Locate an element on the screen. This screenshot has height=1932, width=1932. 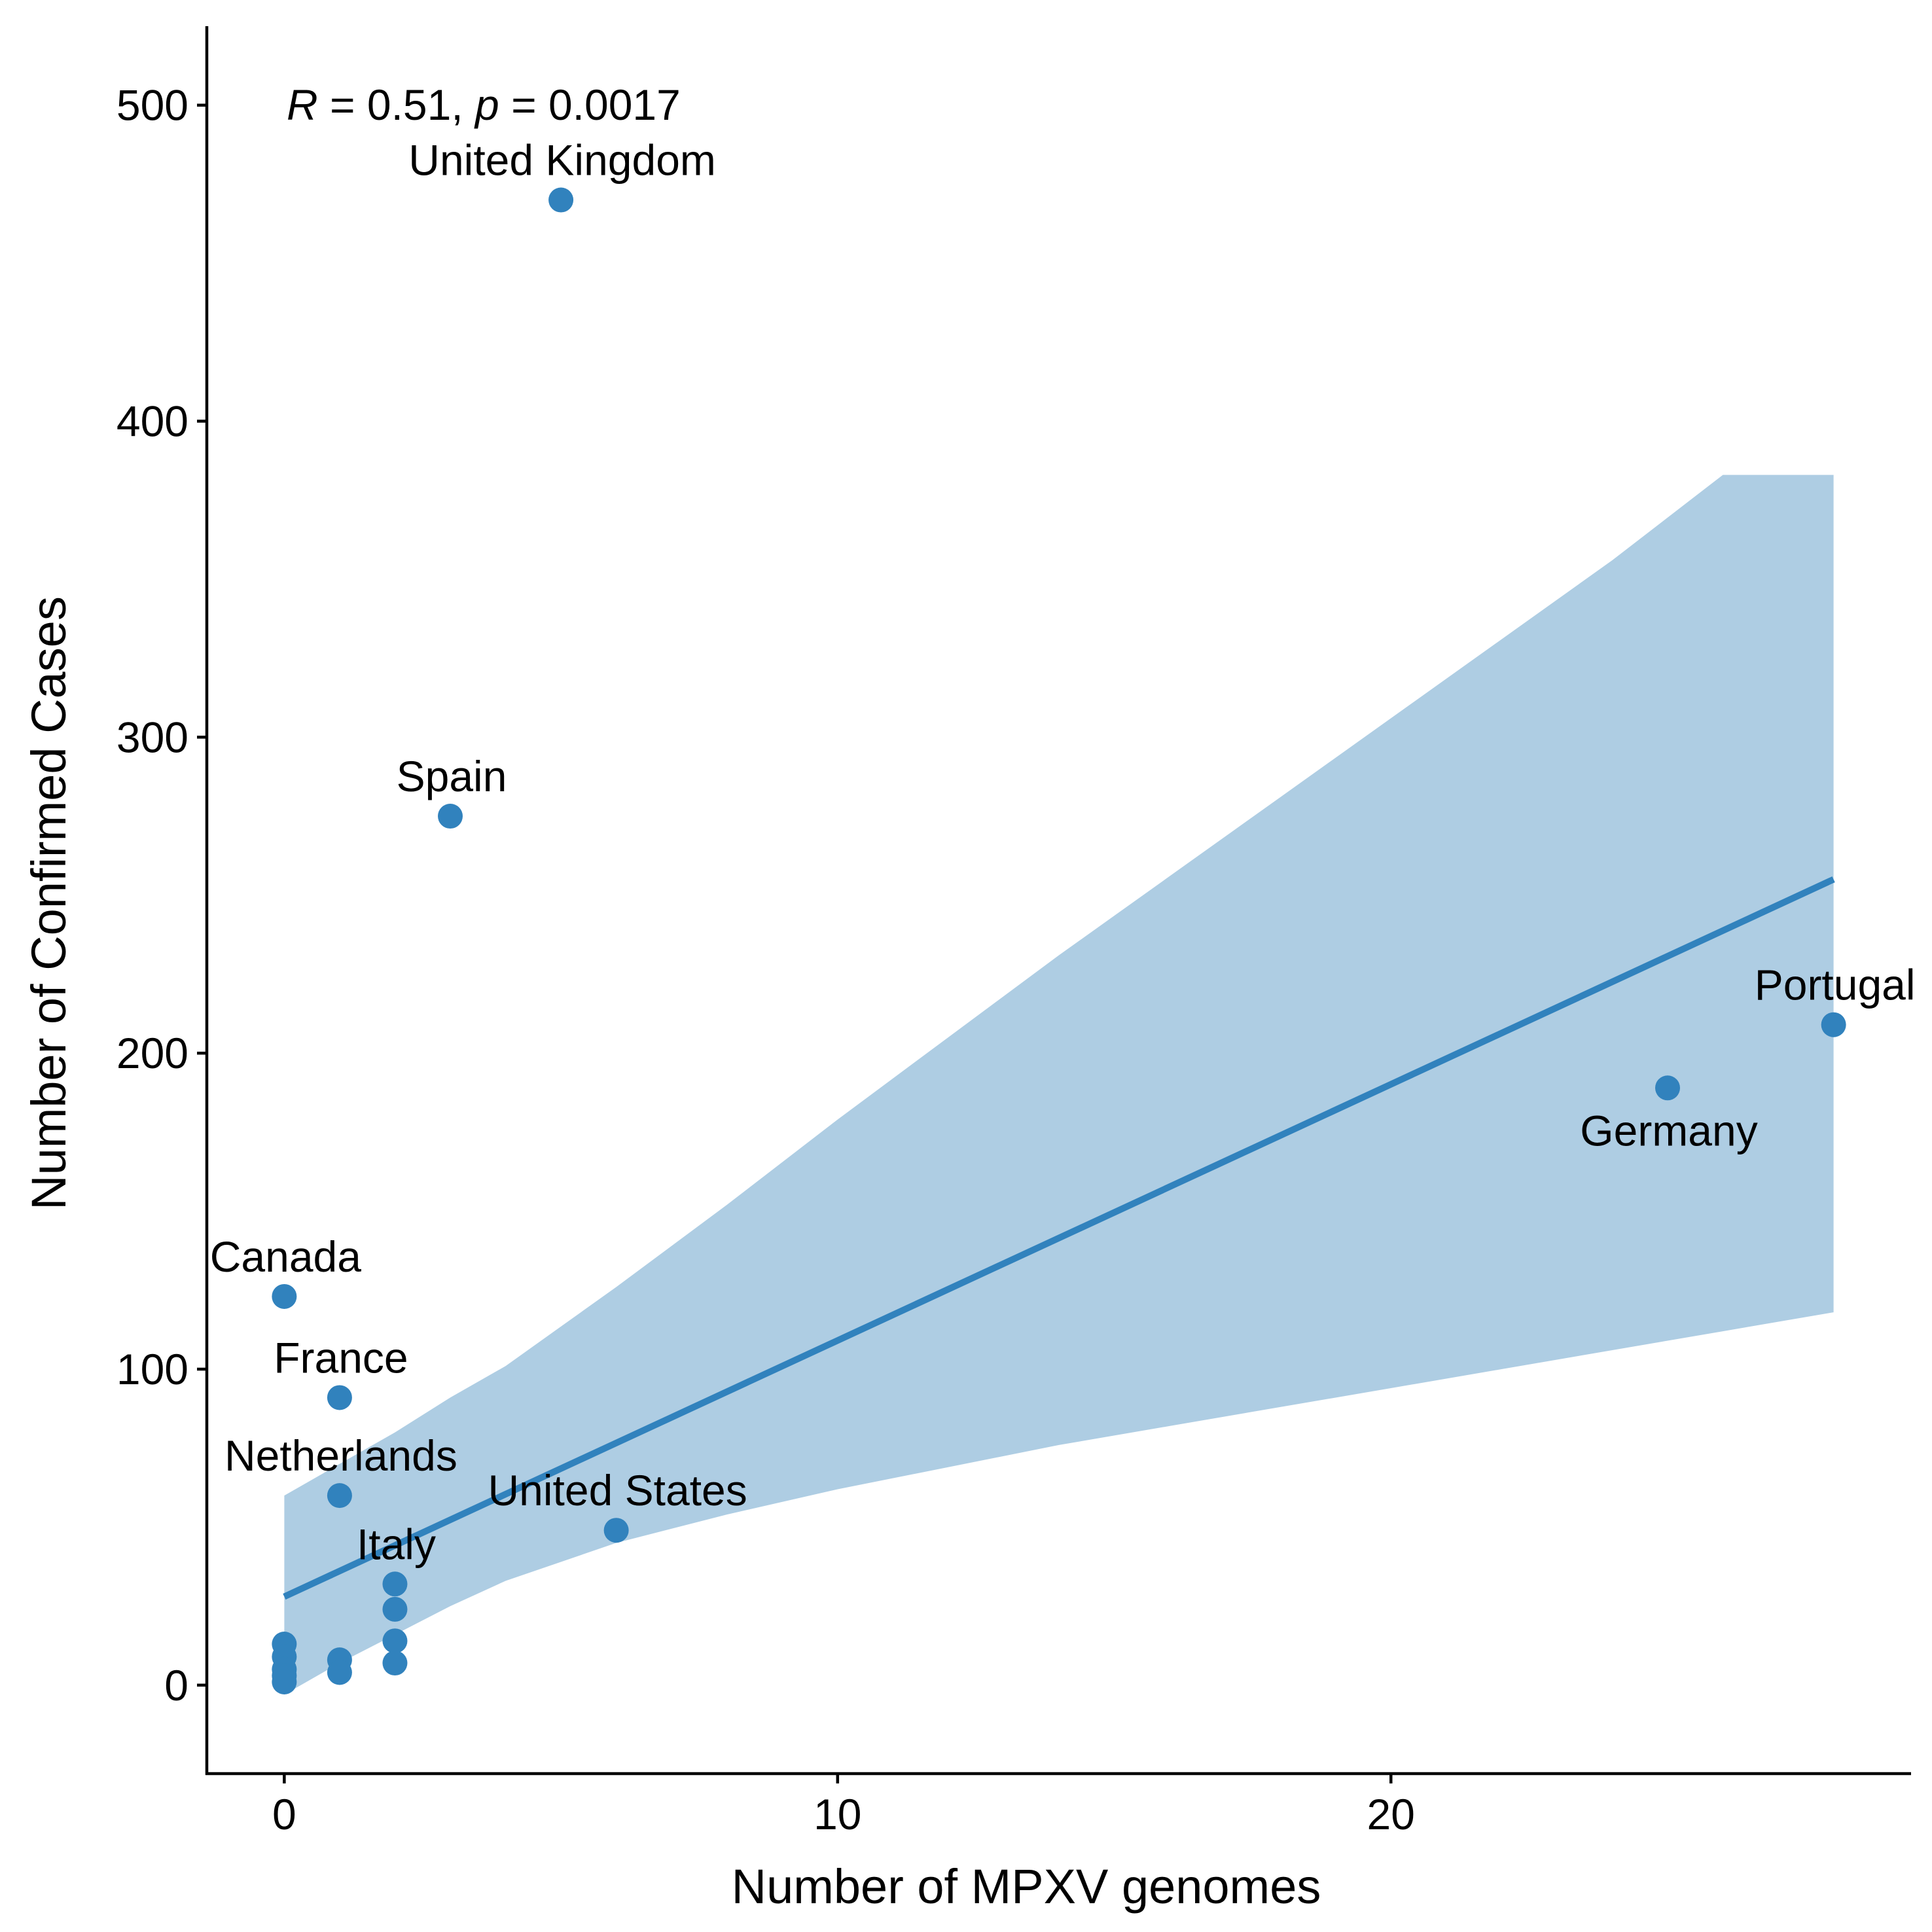
correlation-annotation: R = 0.51, p = 0.0017 is located at coordinates (484, 104).